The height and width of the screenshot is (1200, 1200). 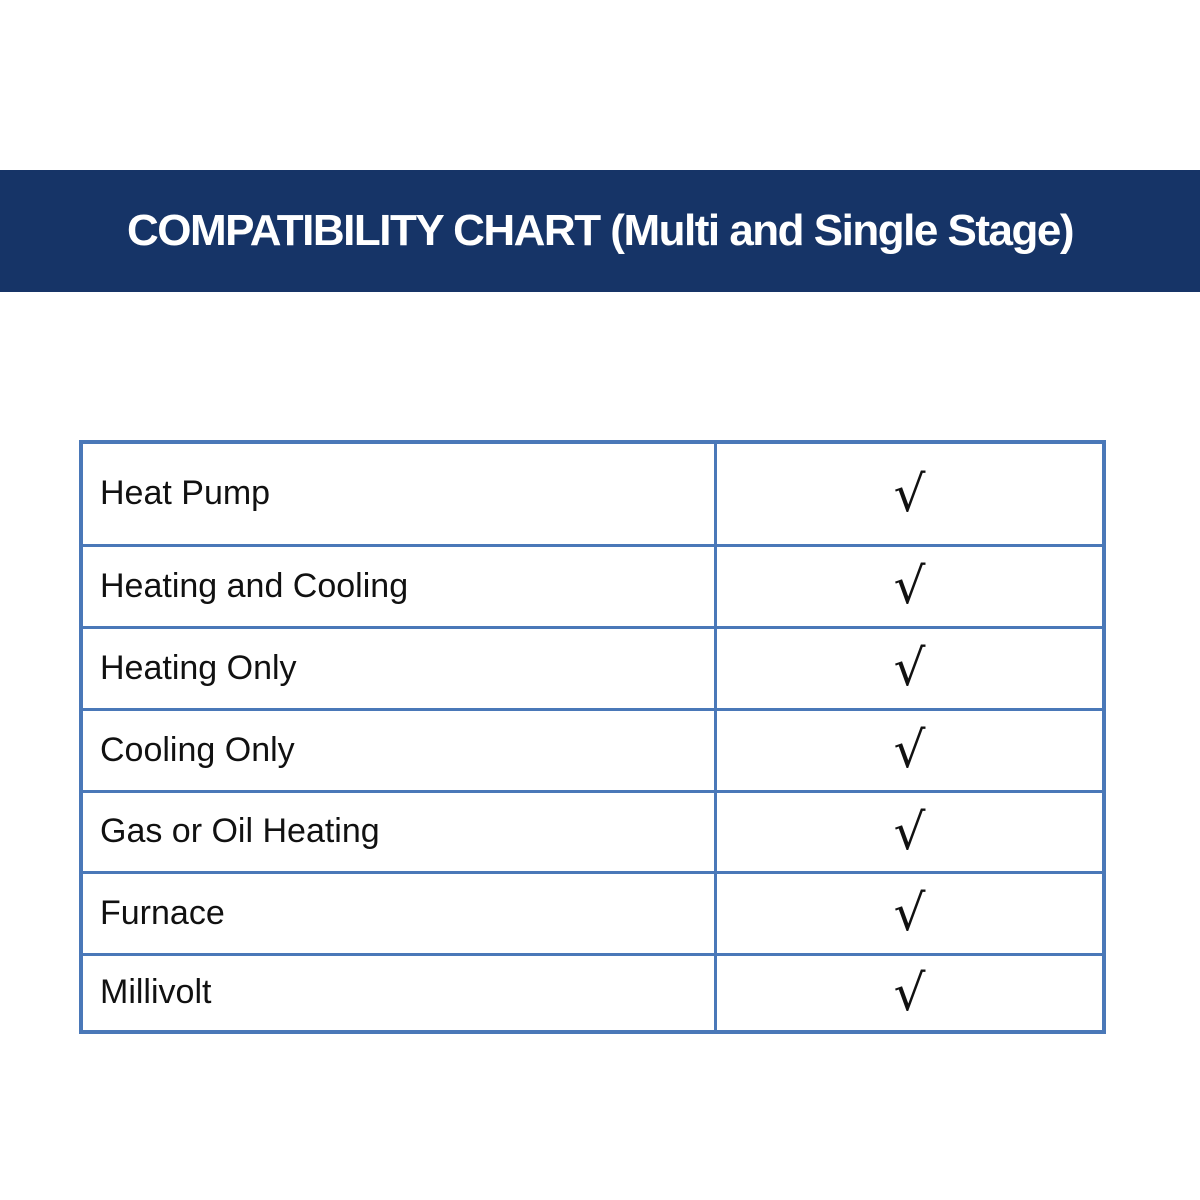 I want to click on table-row: Cooling Only √, so click(x=592, y=750).